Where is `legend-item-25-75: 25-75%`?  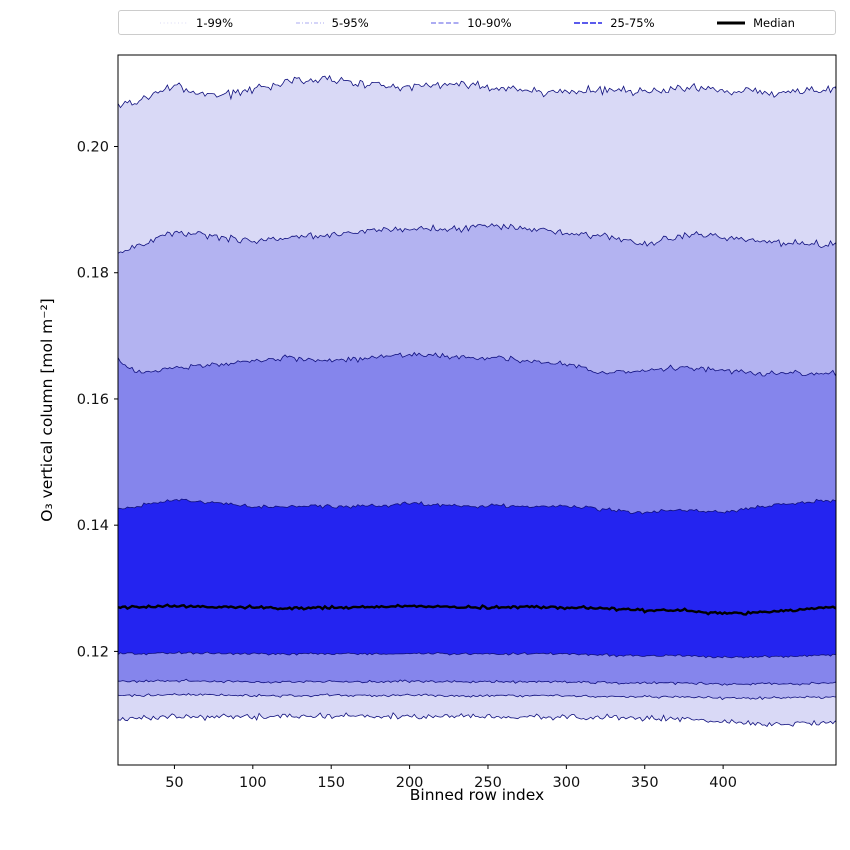
legend-item-25-75: 25-75% is located at coordinates (614, 22).